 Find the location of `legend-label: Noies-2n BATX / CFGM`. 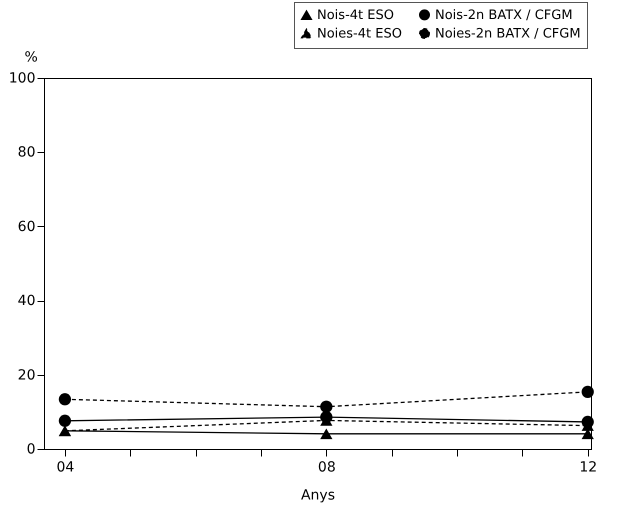

legend-label: Noies-2n BATX / CFGM is located at coordinates (508, 34).